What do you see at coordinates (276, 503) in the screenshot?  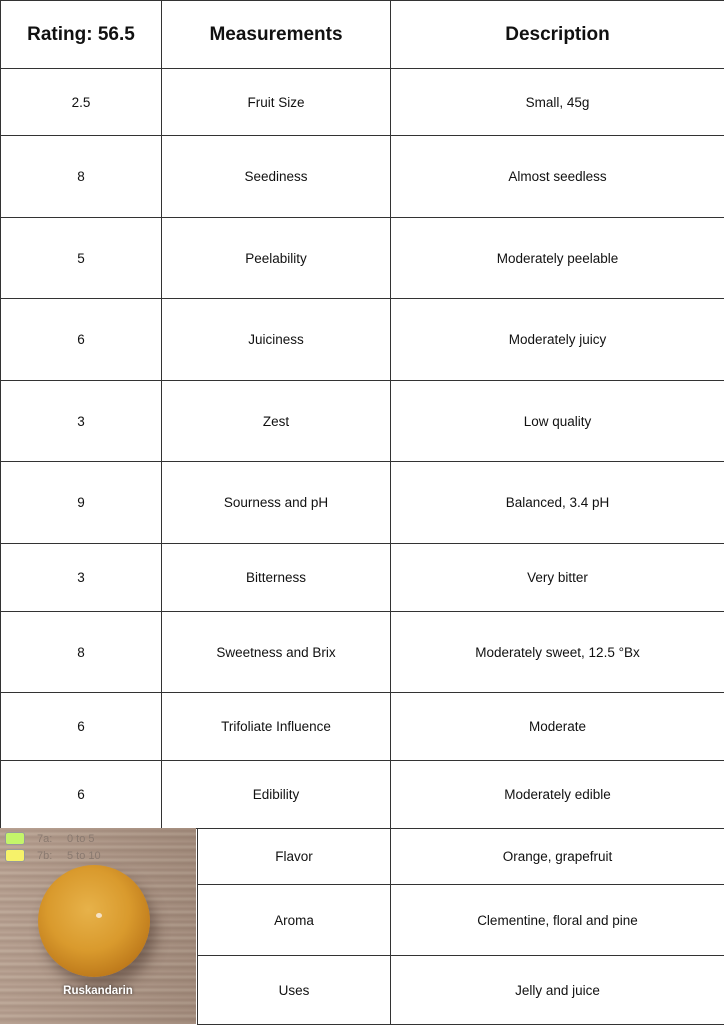 I see `measurement-cell: Sourness and pH` at bounding box center [276, 503].